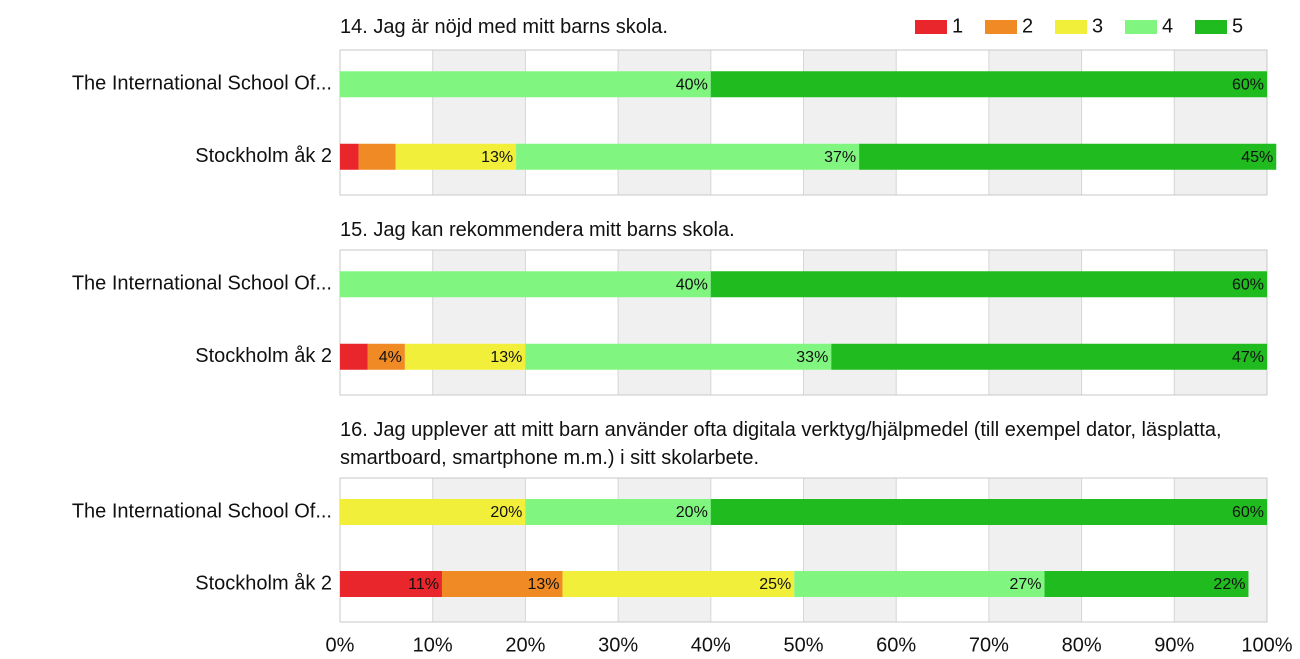 The height and width of the screenshot is (659, 1300). What do you see at coordinates (618, 645) in the screenshot?
I see `x-tick-label: 30%` at bounding box center [618, 645].